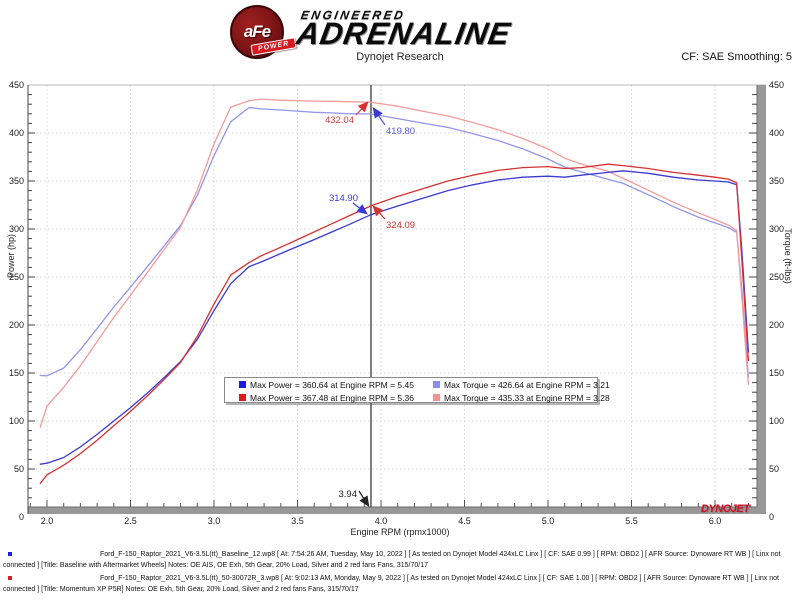 This screenshot has height=600, width=800. Describe the element at coordinates (257, 31) in the screenshot. I see `afe-logo-text: aFe` at that location.